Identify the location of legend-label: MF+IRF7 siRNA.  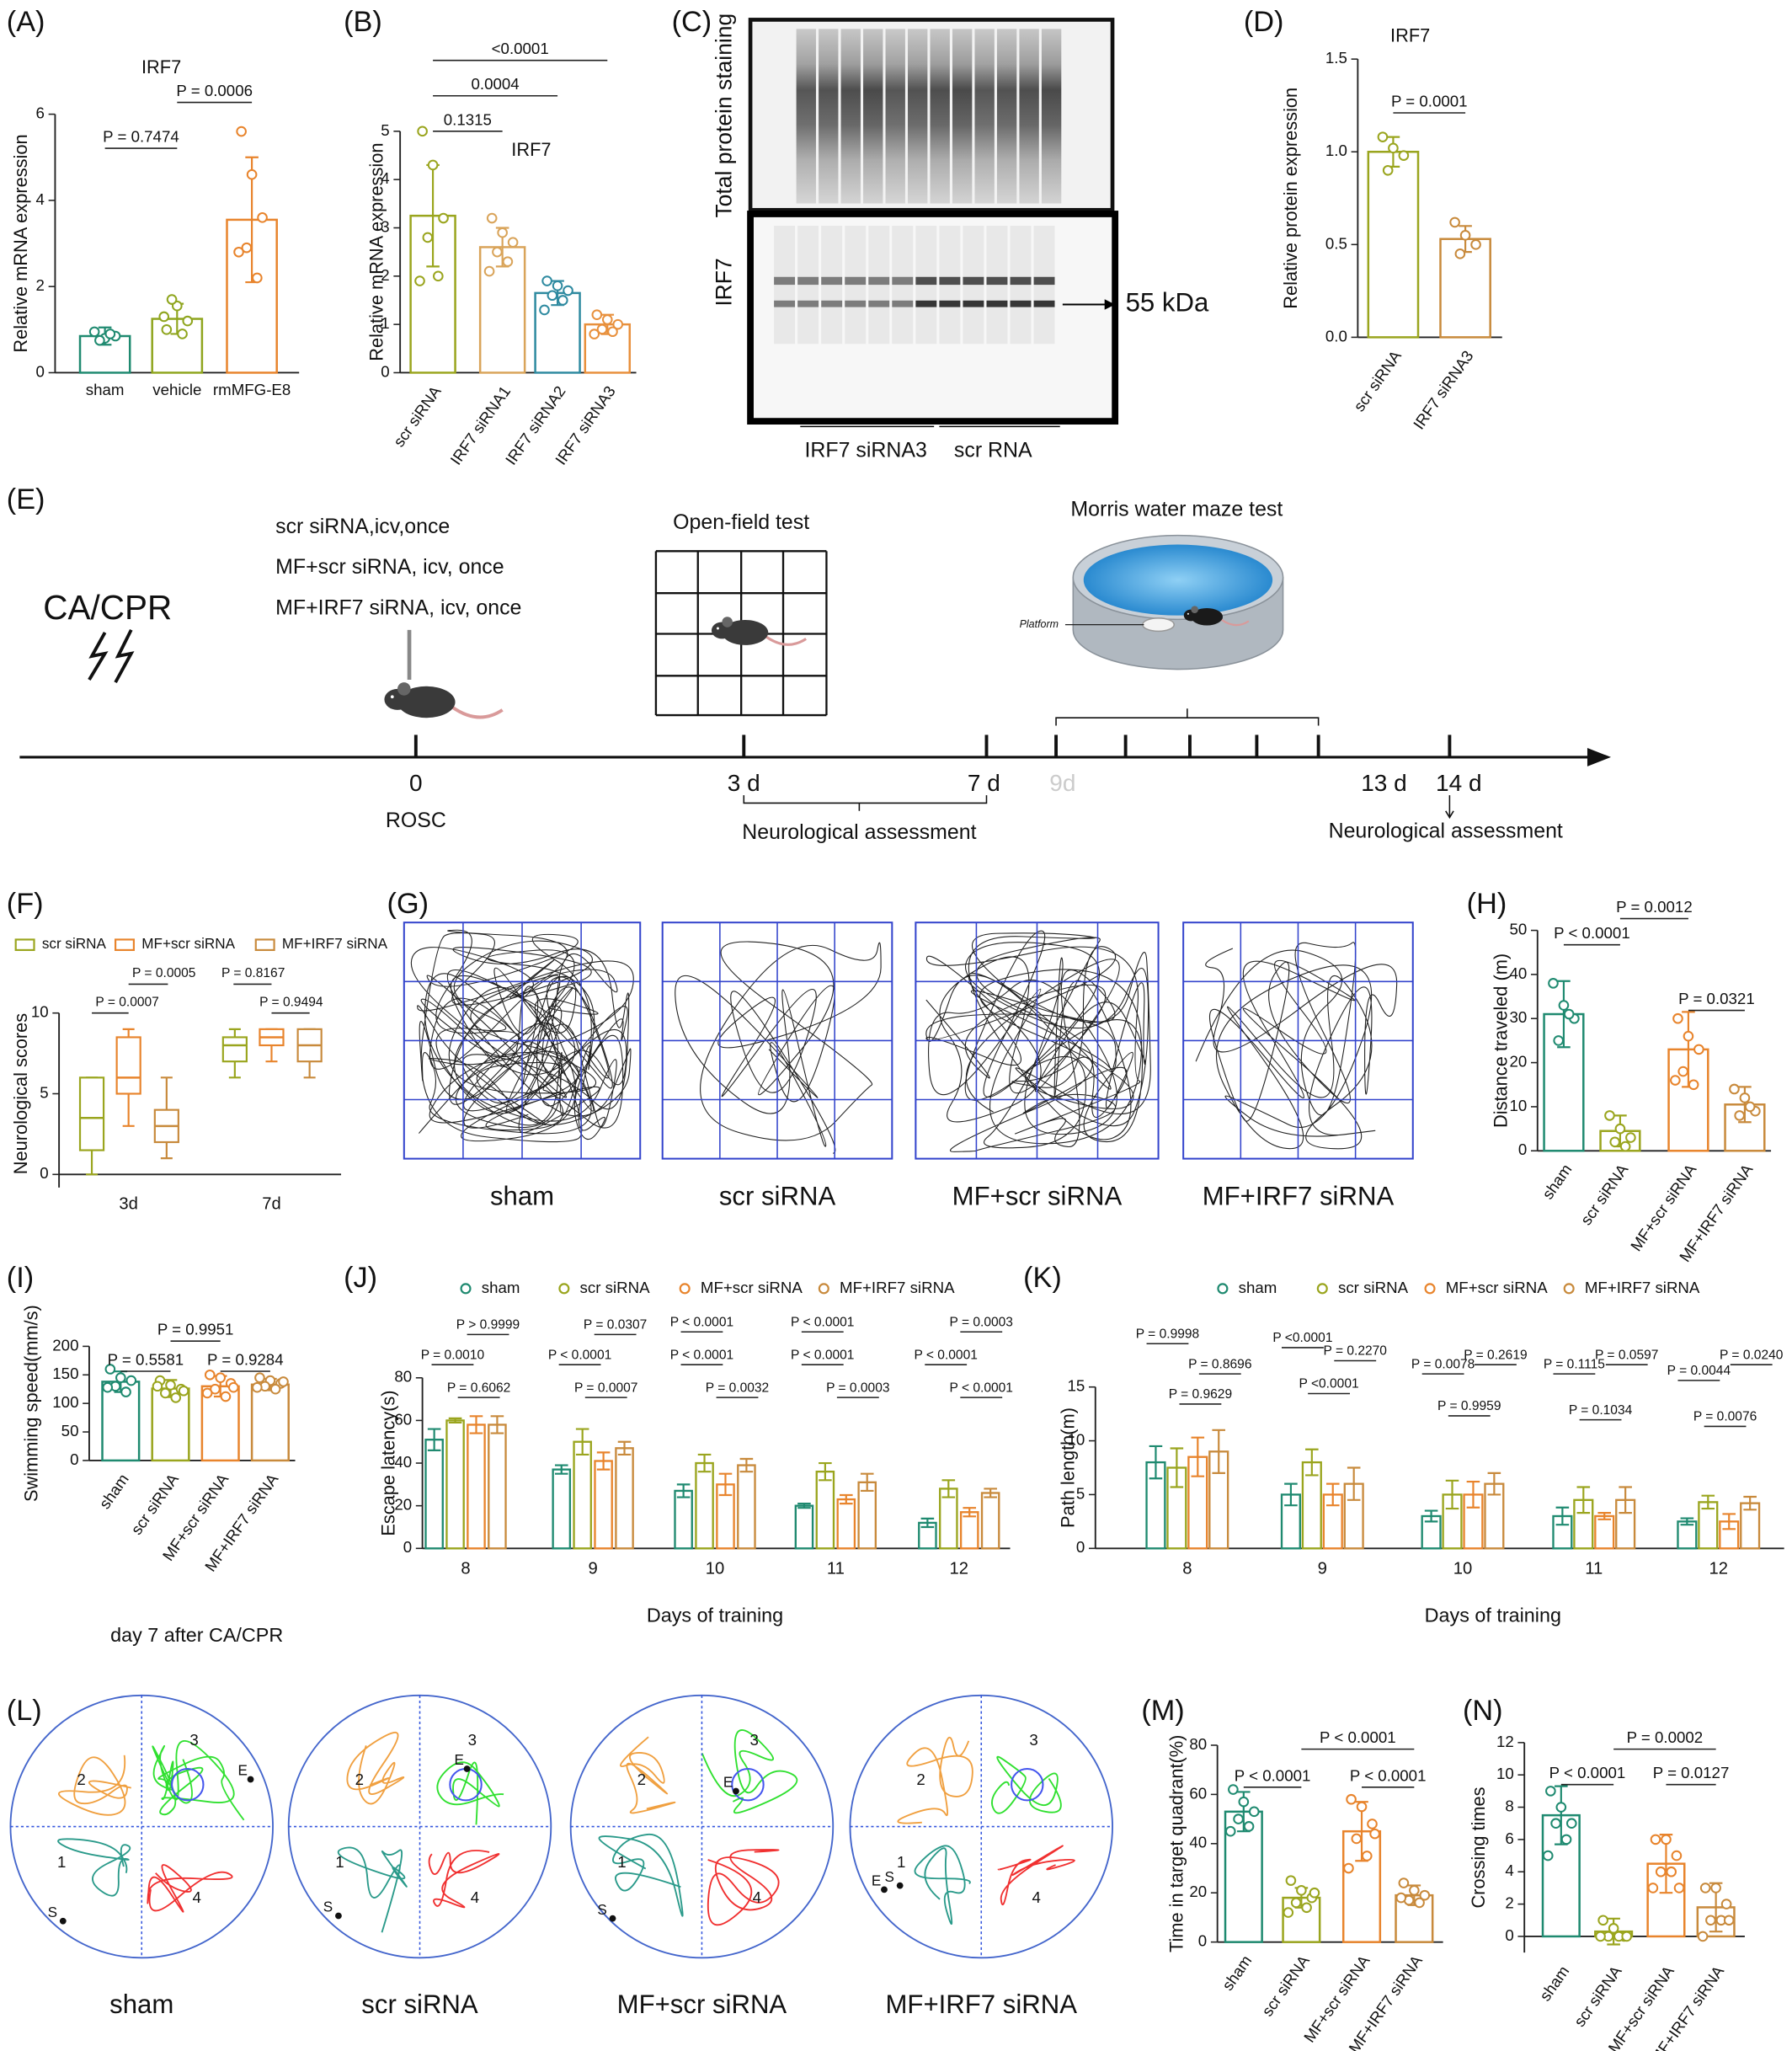
(1642, 1287).